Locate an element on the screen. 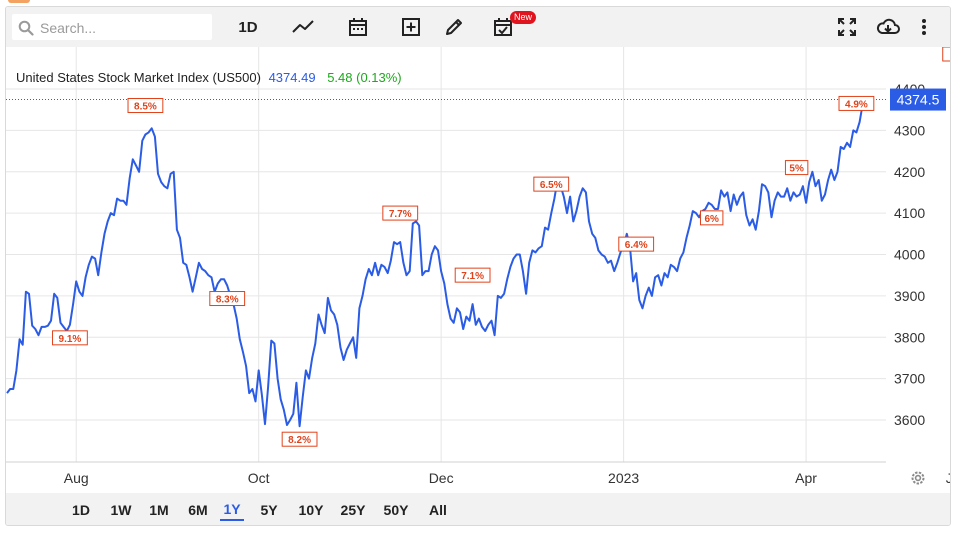 Image resolution: width=978 pixels, height=558 pixels. annotation-text: 6.4% is located at coordinates (636, 245).